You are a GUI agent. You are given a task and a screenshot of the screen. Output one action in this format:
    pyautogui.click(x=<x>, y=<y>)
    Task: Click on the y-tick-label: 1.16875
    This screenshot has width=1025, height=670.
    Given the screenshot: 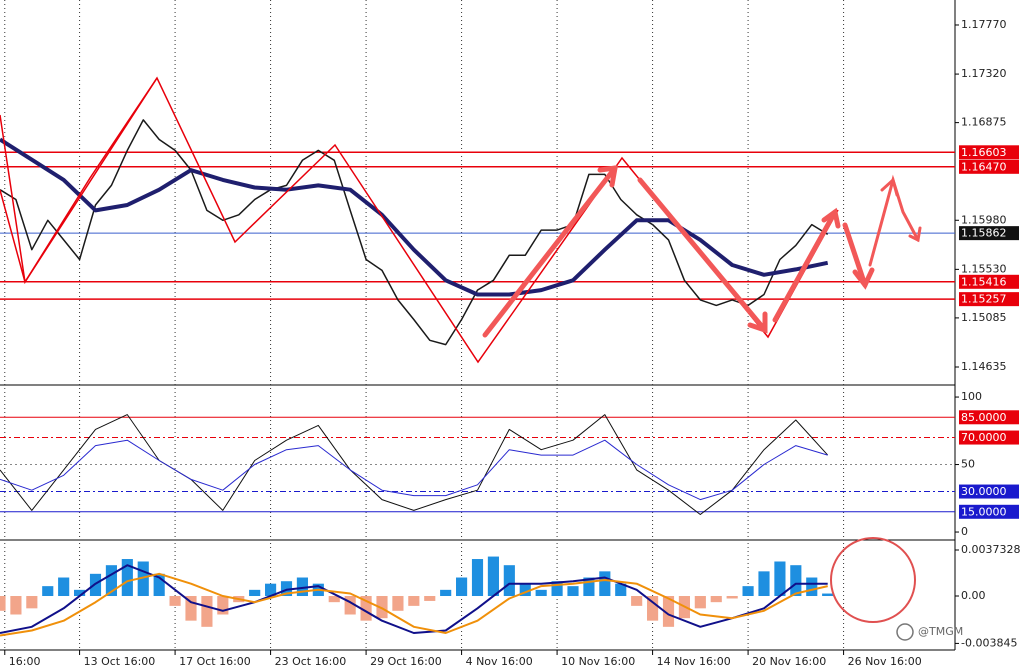 What is the action you would take?
    pyautogui.click(x=984, y=122)
    